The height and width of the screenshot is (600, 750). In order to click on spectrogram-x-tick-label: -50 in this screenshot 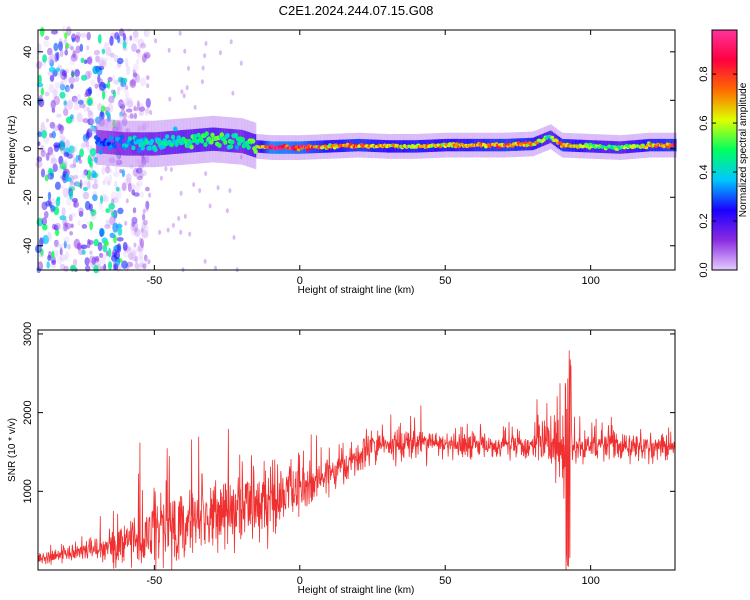, I will do `click(154, 281)`.